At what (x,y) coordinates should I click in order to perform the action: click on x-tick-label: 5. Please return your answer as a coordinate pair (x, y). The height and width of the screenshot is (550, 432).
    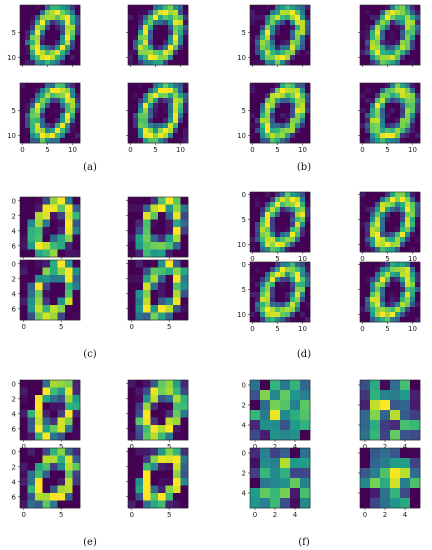
    Looking at the image, I should click on (169, 515).